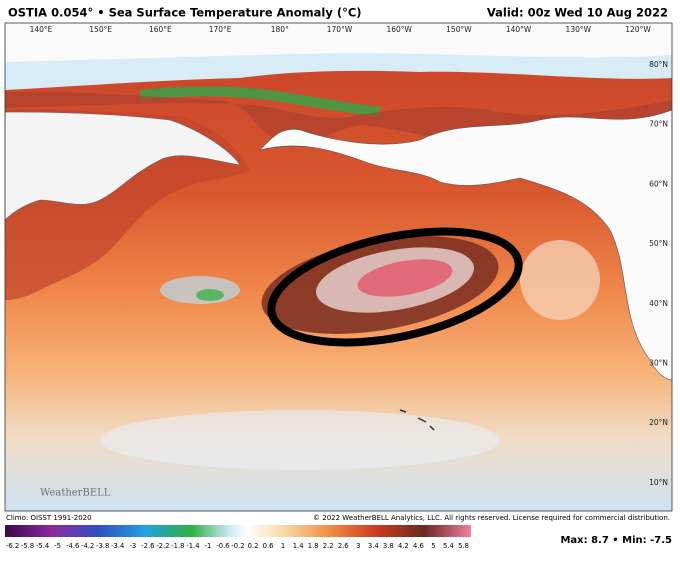 The image size is (680, 562). Describe the element at coordinates (12, 546) in the screenshot. I see `colorbar-label: -6.2` at that location.